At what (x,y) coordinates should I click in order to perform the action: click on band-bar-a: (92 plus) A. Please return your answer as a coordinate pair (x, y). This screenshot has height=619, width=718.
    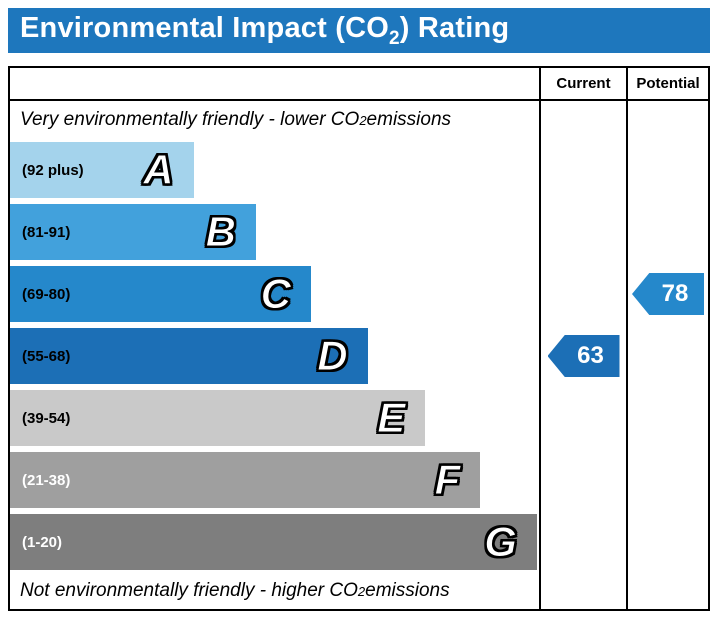
    Looking at the image, I should click on (102, 170).